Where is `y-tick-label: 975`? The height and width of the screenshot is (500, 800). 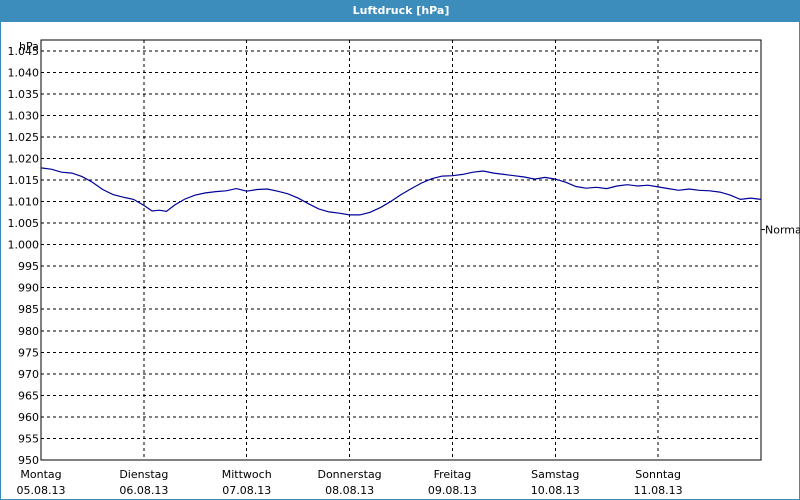 y-tick-label: 975 is located at coordinates (28, 352).